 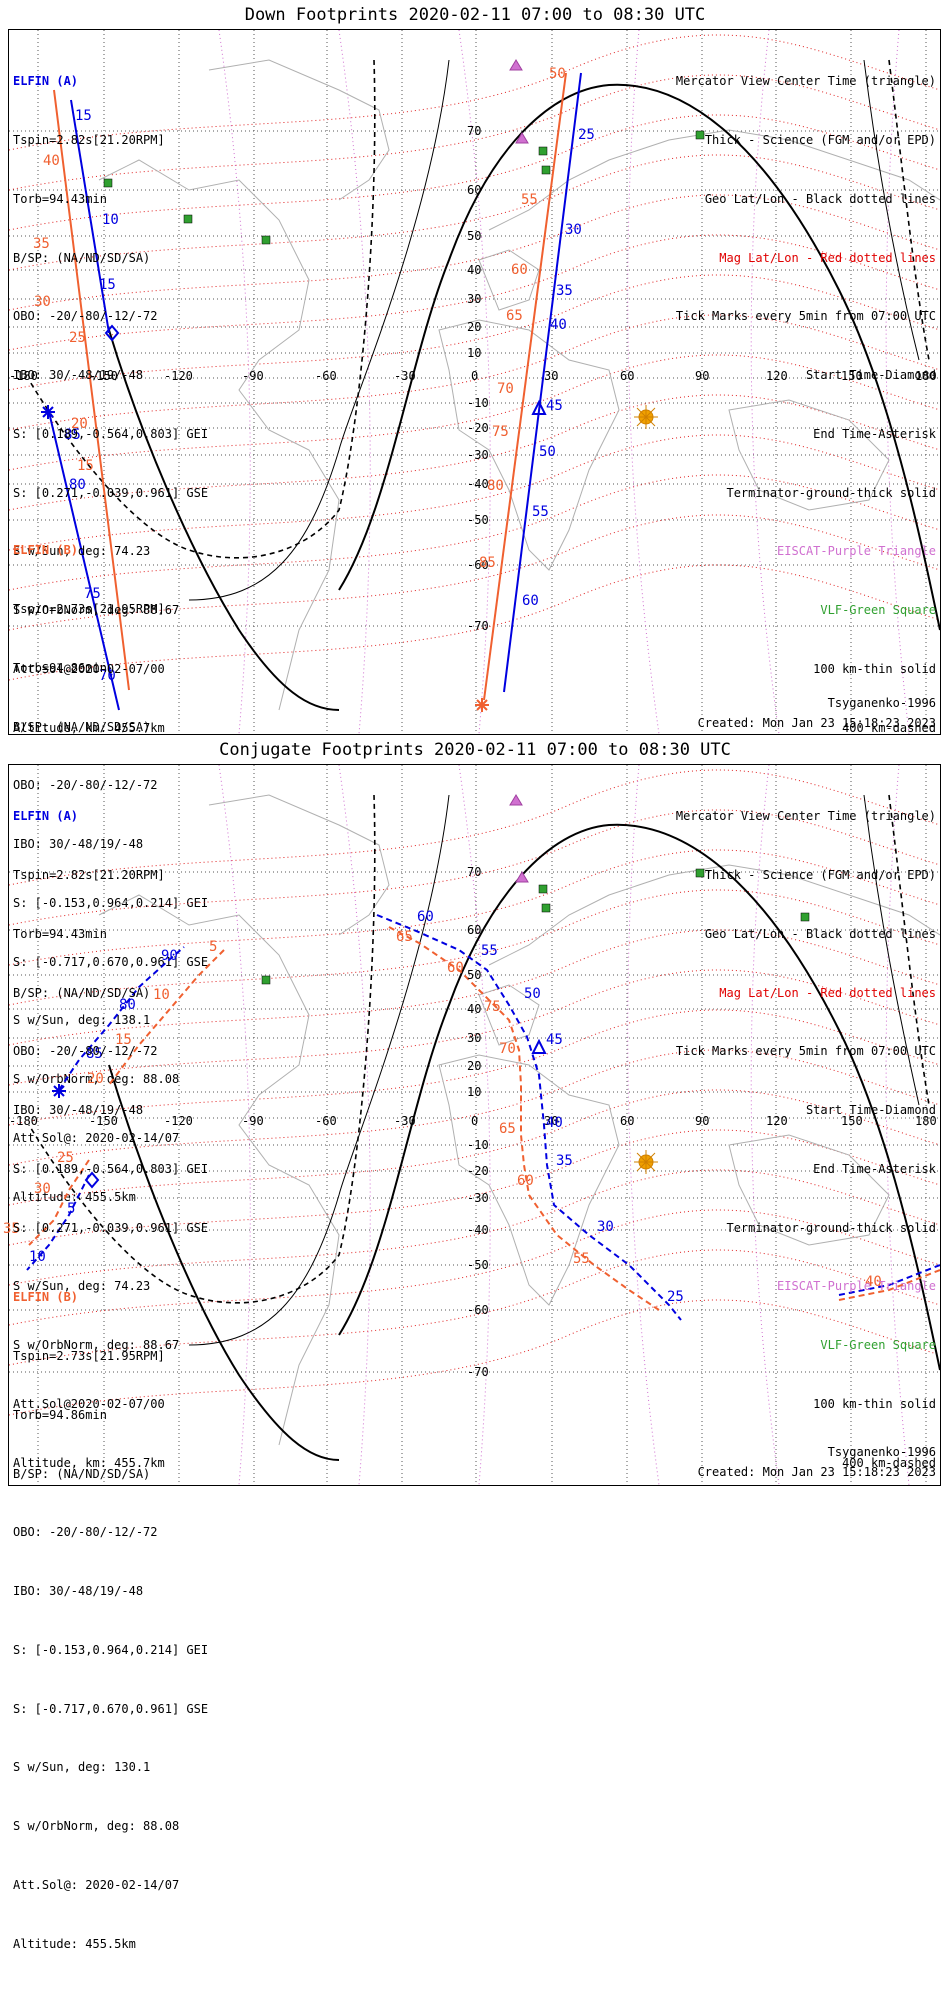 What do you see at coordinates (78, 1591) in the screenshot?
I see `elfin-b-line: IBO: 30/-48/19/-48` at bounding box center [78, 1591].